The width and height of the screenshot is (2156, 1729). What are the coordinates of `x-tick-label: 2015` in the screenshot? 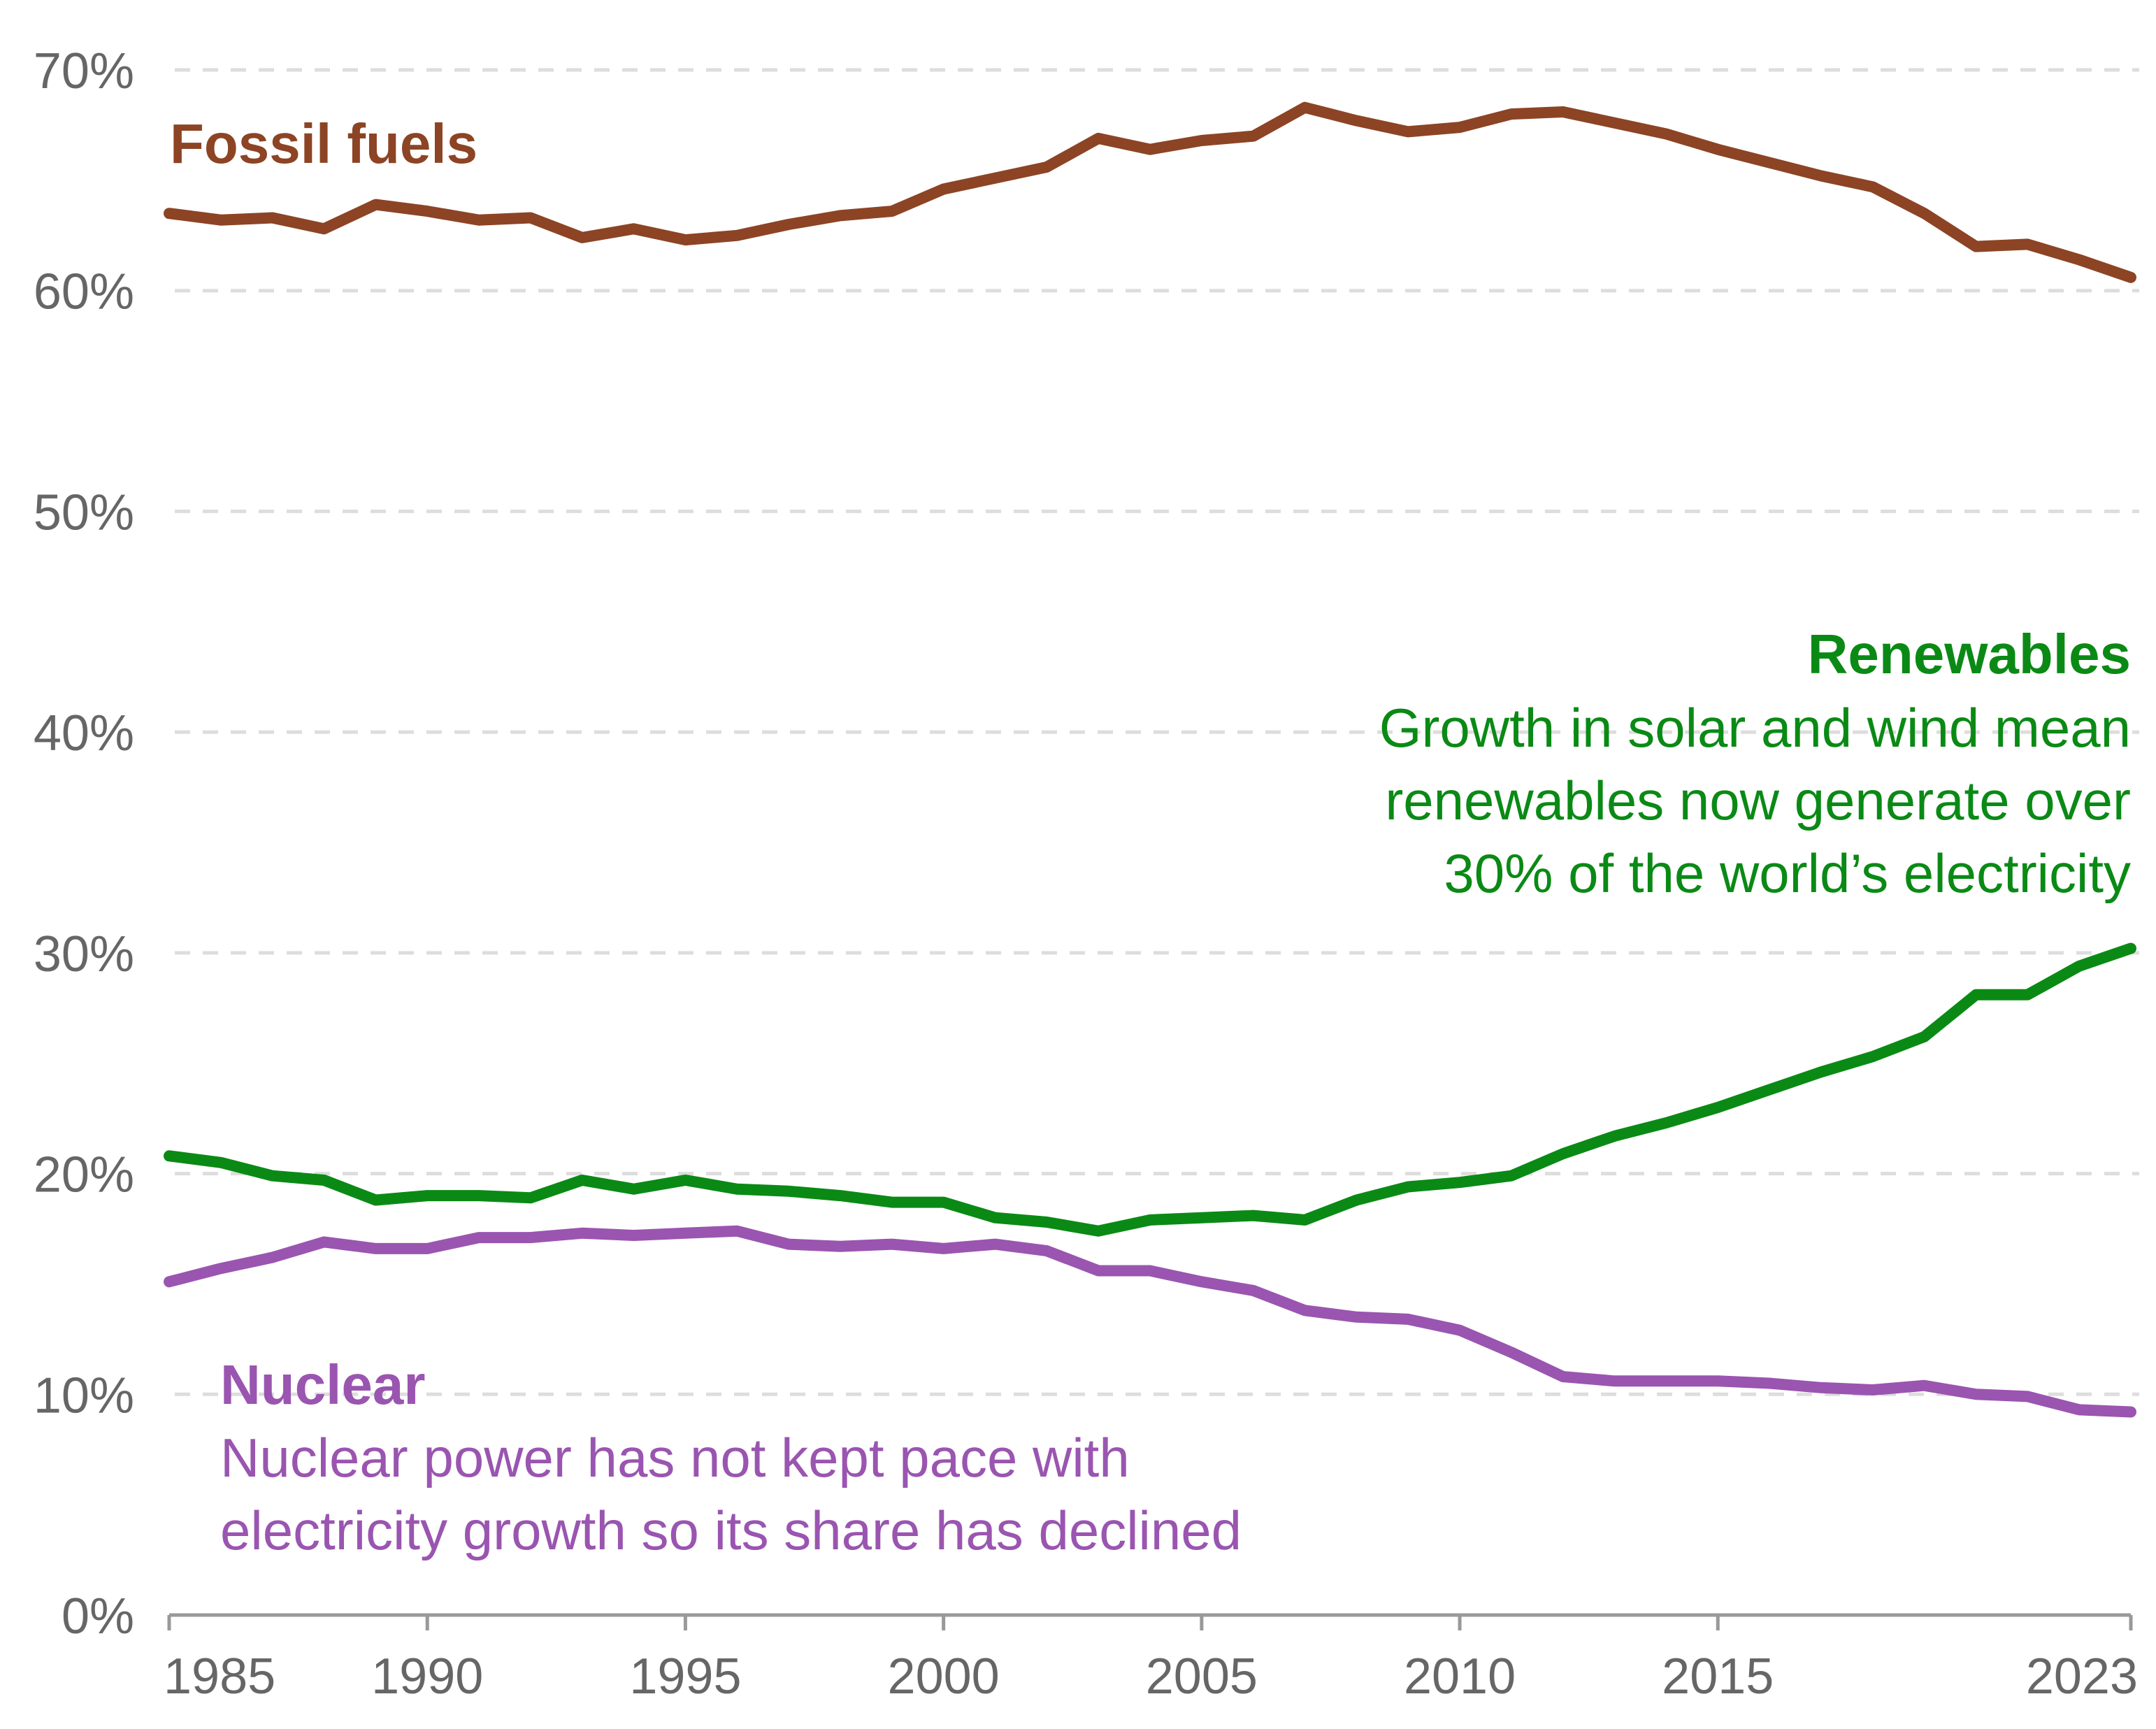 It's located at (1718, 1677).